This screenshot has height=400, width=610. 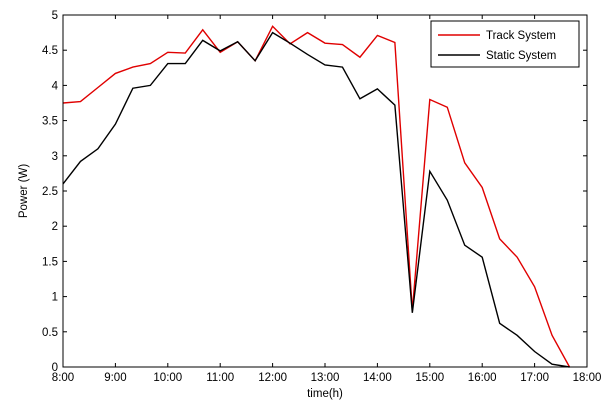 What do you see at coordinates (55, 227) in the screenshot?
I see `y-tick-label: 2` at bounding box center [55, 227].